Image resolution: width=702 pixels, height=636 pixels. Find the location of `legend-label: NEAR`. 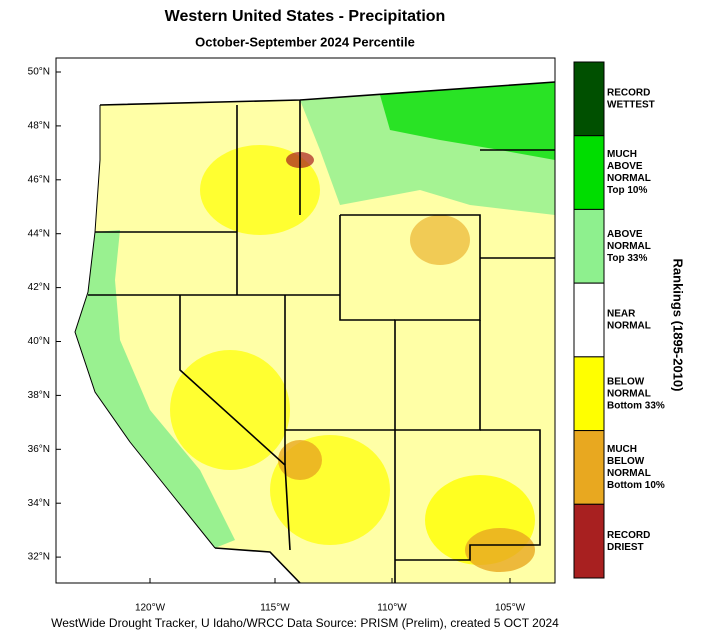

legend-label: NEAR is located at coordinates (621, 314).